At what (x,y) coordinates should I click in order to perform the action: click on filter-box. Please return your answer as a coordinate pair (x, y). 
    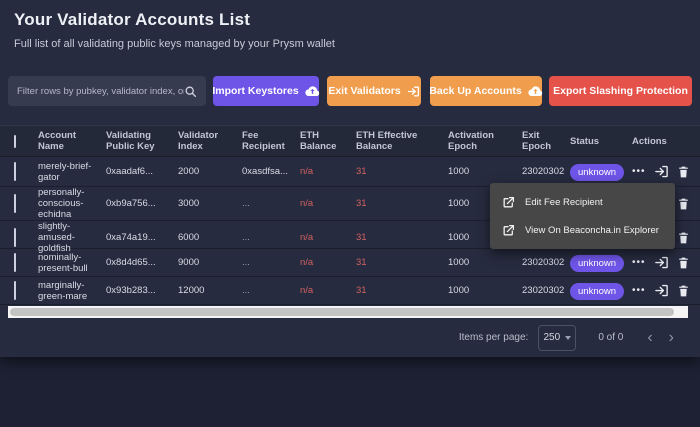
    Looking at the image, I should click on (107, 91).